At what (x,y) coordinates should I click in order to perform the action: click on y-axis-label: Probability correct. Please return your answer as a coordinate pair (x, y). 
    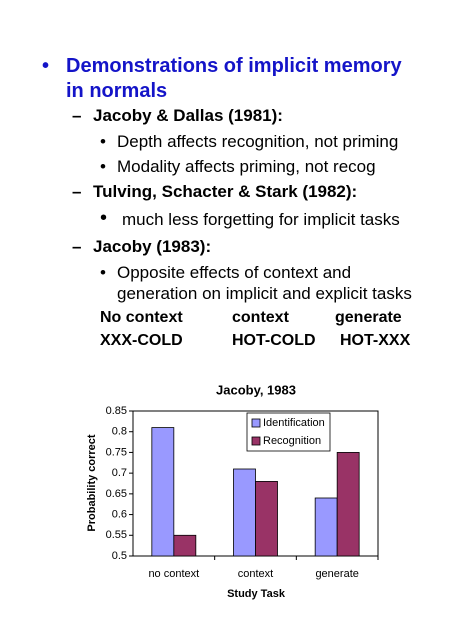
    Looking at the image, I should click on (92, 483).